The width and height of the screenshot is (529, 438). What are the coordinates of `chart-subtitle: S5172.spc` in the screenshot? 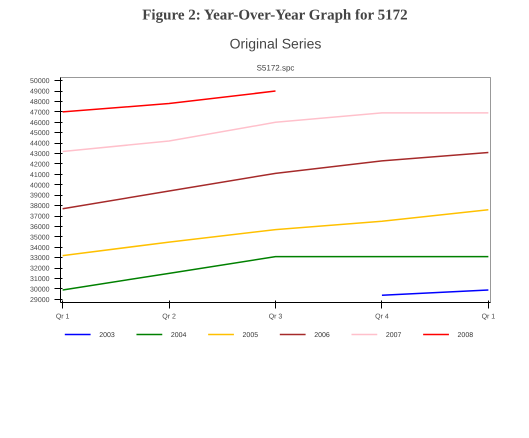 It's located at (275, 68).